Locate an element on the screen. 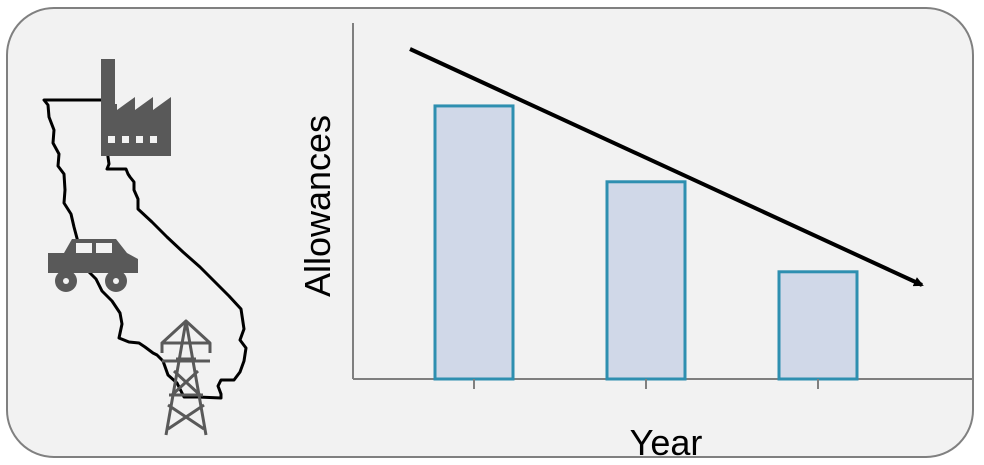  y-axis-label: Allowances is located at coordinates (317, 206).